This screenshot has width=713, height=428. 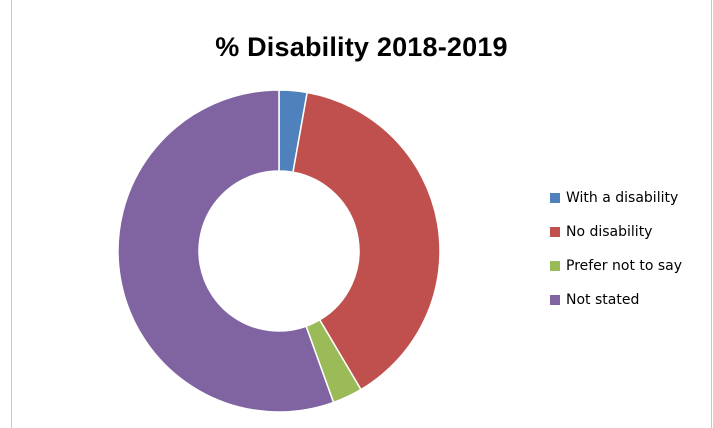 What do you see at coordinates (366, 241) in the screenshot?
I see `donut-slice-no-disability` at bounding box center [366, 241].